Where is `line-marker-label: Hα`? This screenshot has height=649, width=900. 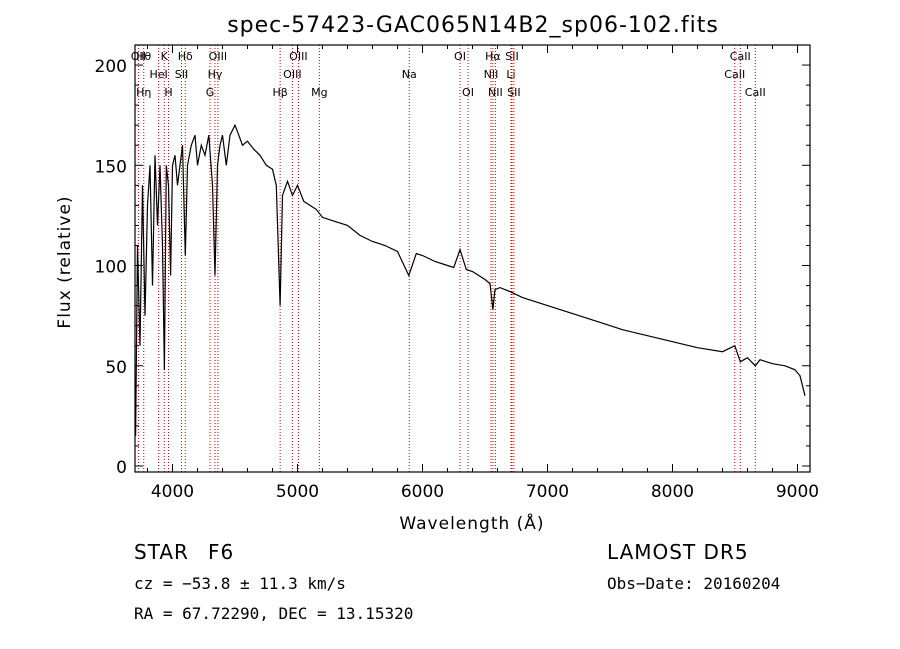
line-marker-label: Hα is located at coordinates (493, 56).